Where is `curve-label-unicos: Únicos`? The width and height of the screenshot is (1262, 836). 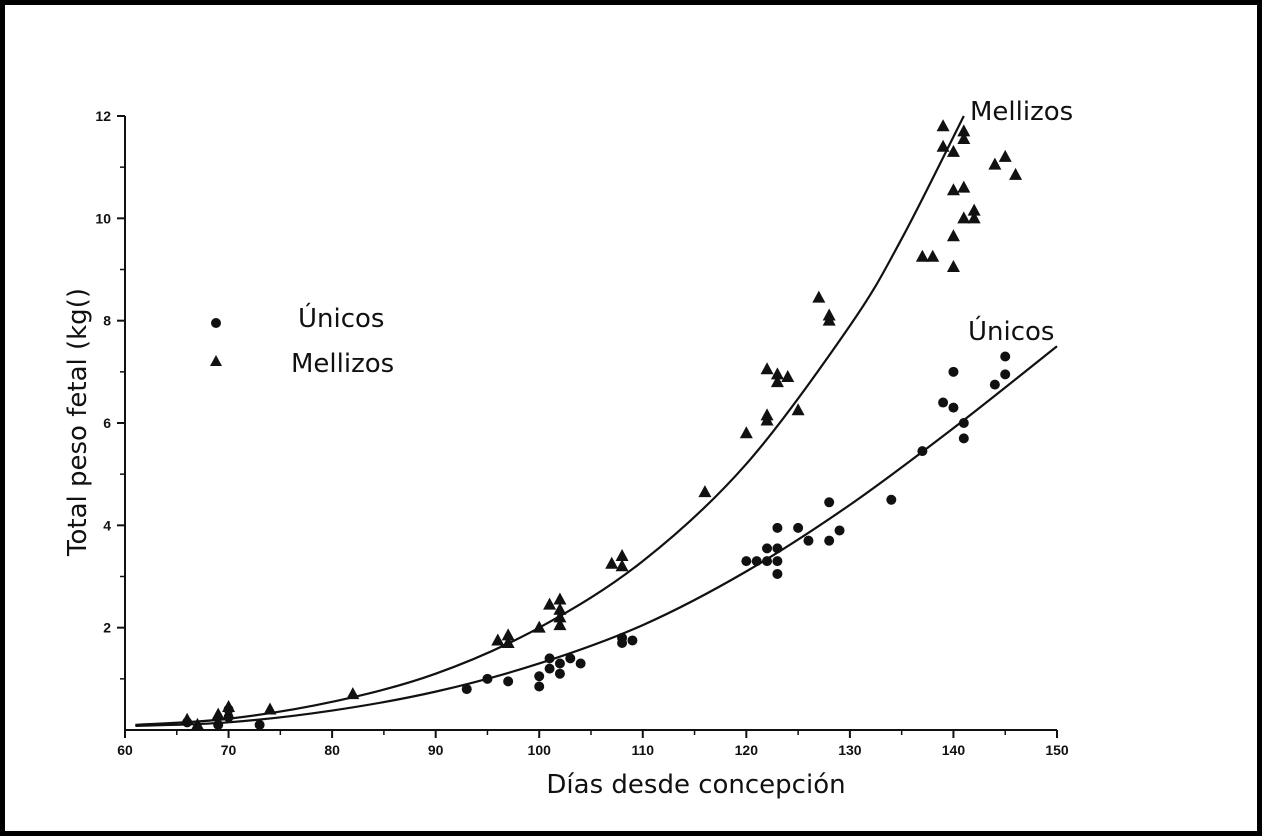 curve-label-unicos: Únicos is located at coordinates (1011, 331).